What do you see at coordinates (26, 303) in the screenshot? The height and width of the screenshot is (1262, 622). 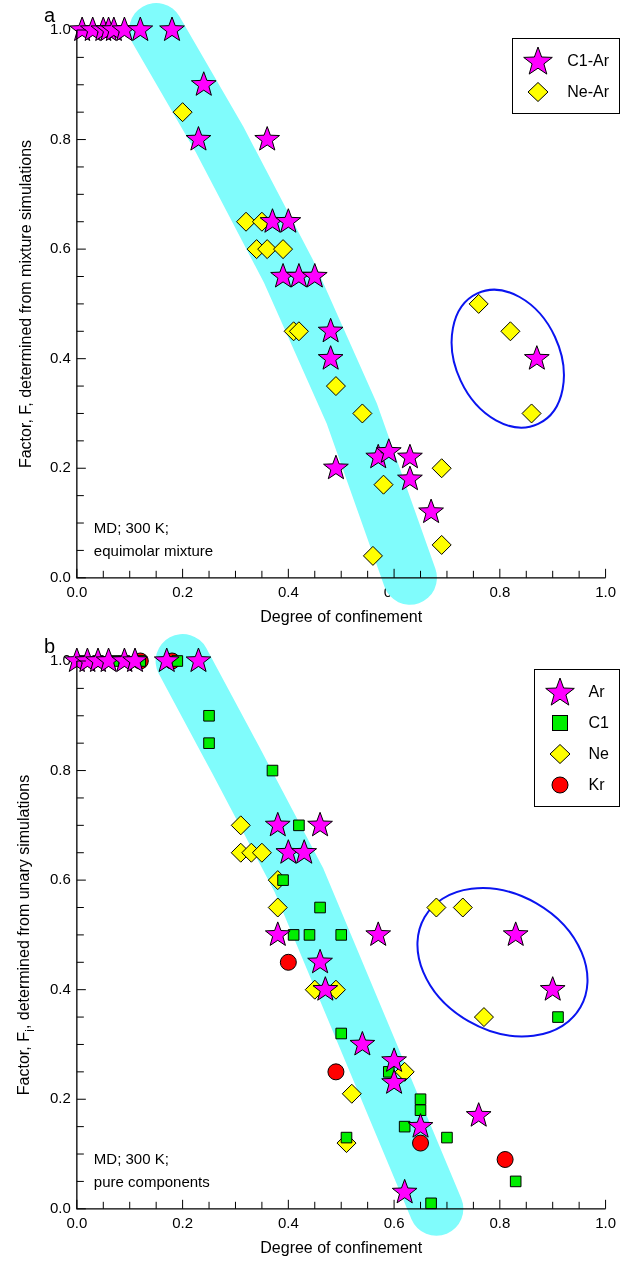 I see `y-axis-title: Factor, F, determined from mixture simulations` at bounding box center [26, 303].